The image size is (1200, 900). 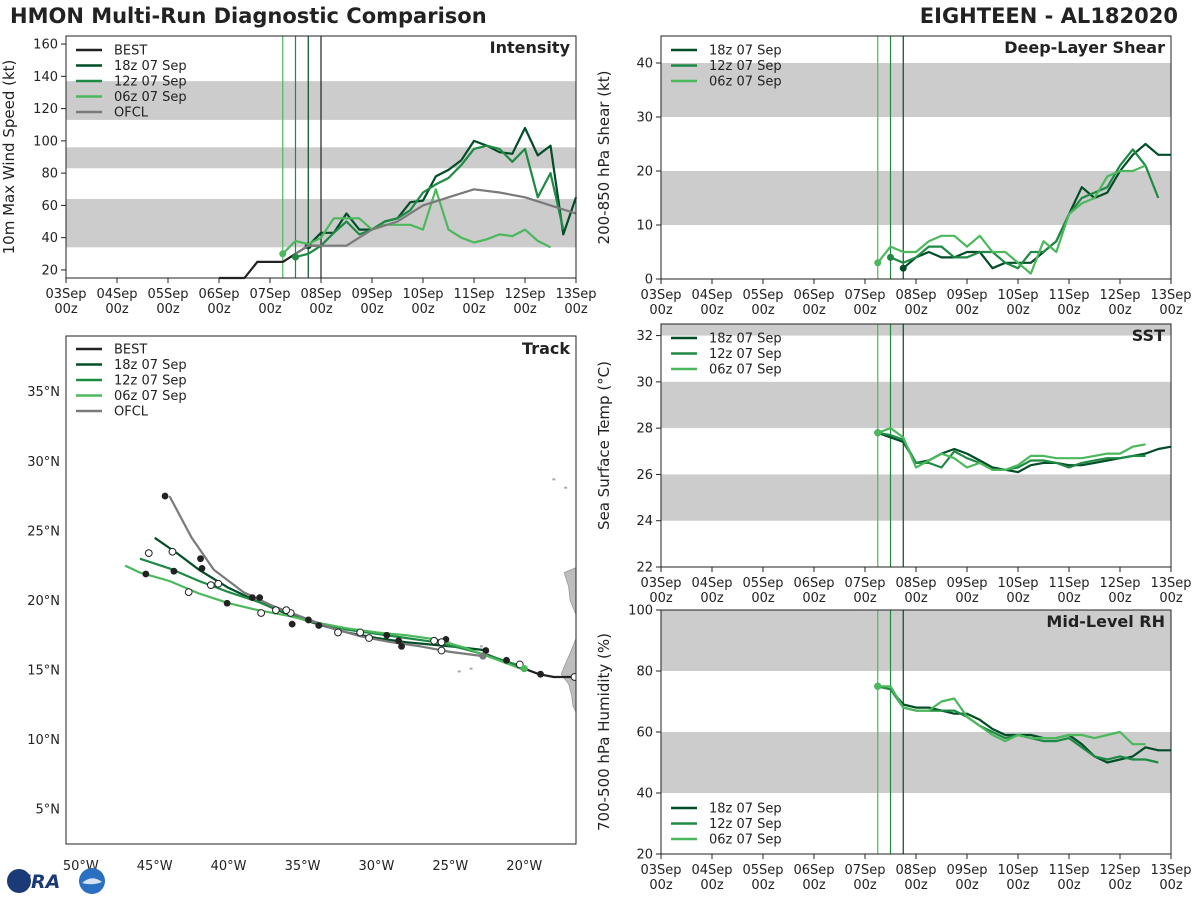 I want to click on intensity-xtick-label: 04Sep 00z, so click(x=116, y=302).